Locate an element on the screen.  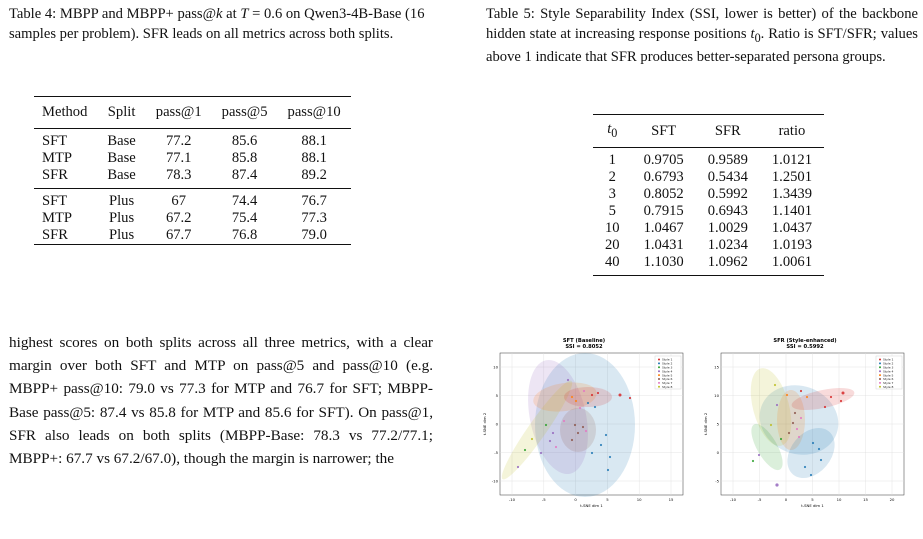
t4-row-cell: 85.8 is located at coordinates (244, 158).